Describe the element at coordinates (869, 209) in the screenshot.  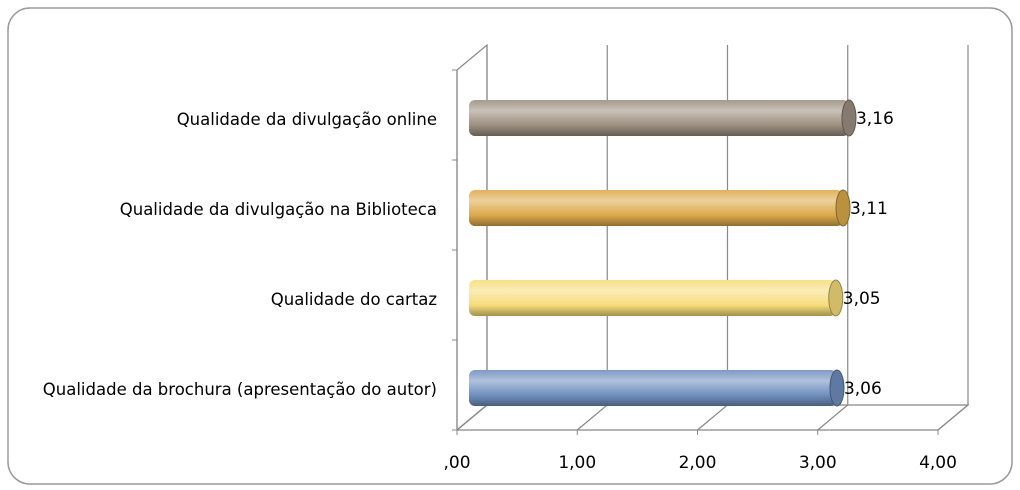
I see `value-label: 3,11` at that location.